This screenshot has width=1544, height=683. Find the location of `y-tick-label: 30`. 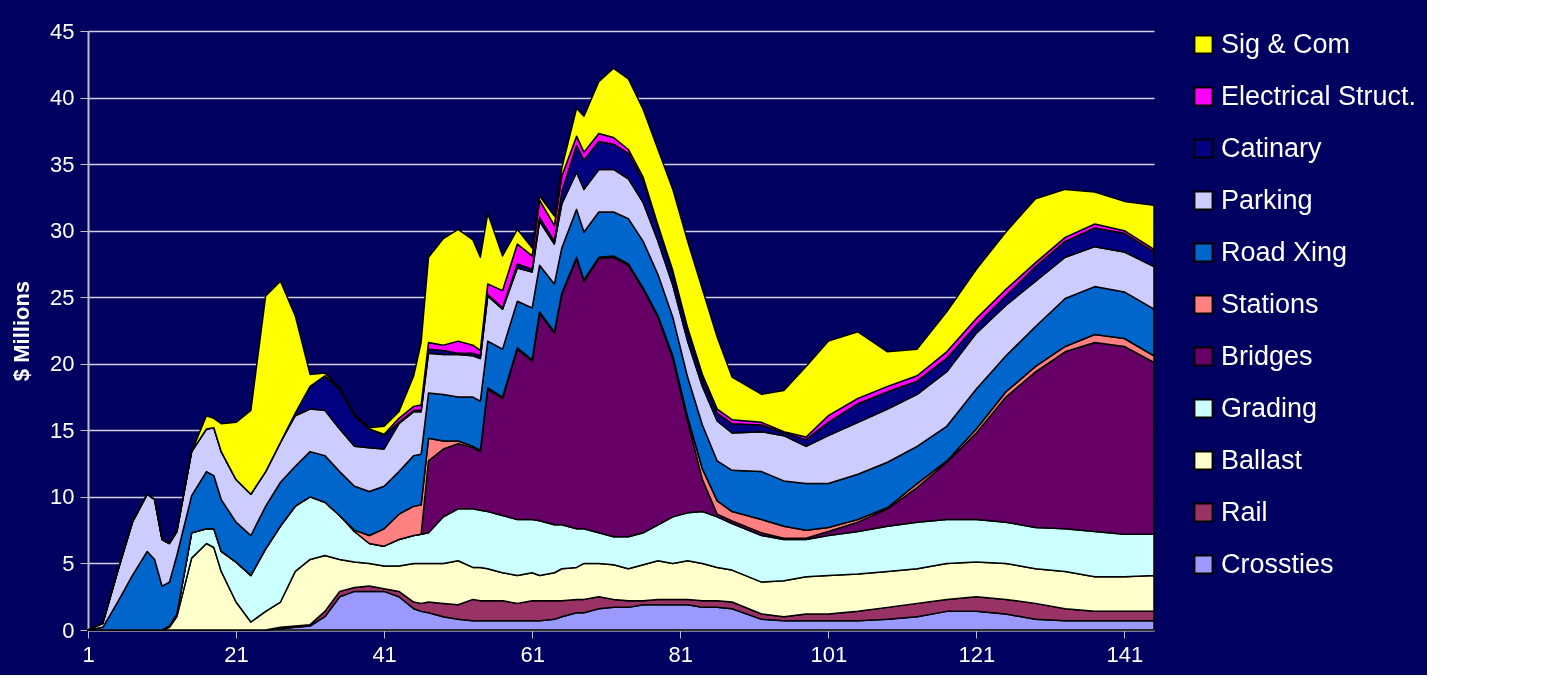

y-tick-label: 30 is located at coordinates (62, 231).